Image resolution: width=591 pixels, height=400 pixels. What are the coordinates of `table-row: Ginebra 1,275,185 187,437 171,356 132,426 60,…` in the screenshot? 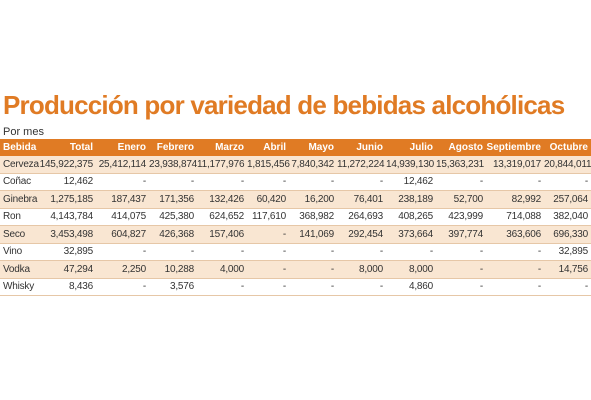 It's located at (295, 199).